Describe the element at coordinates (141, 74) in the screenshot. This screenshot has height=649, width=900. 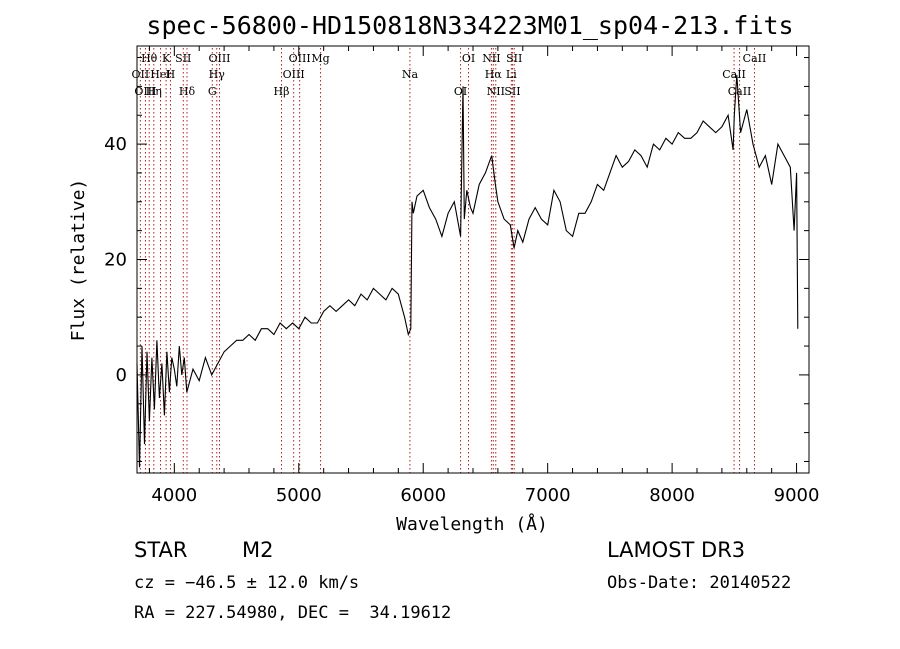
I see `line-label: OII` at that location.